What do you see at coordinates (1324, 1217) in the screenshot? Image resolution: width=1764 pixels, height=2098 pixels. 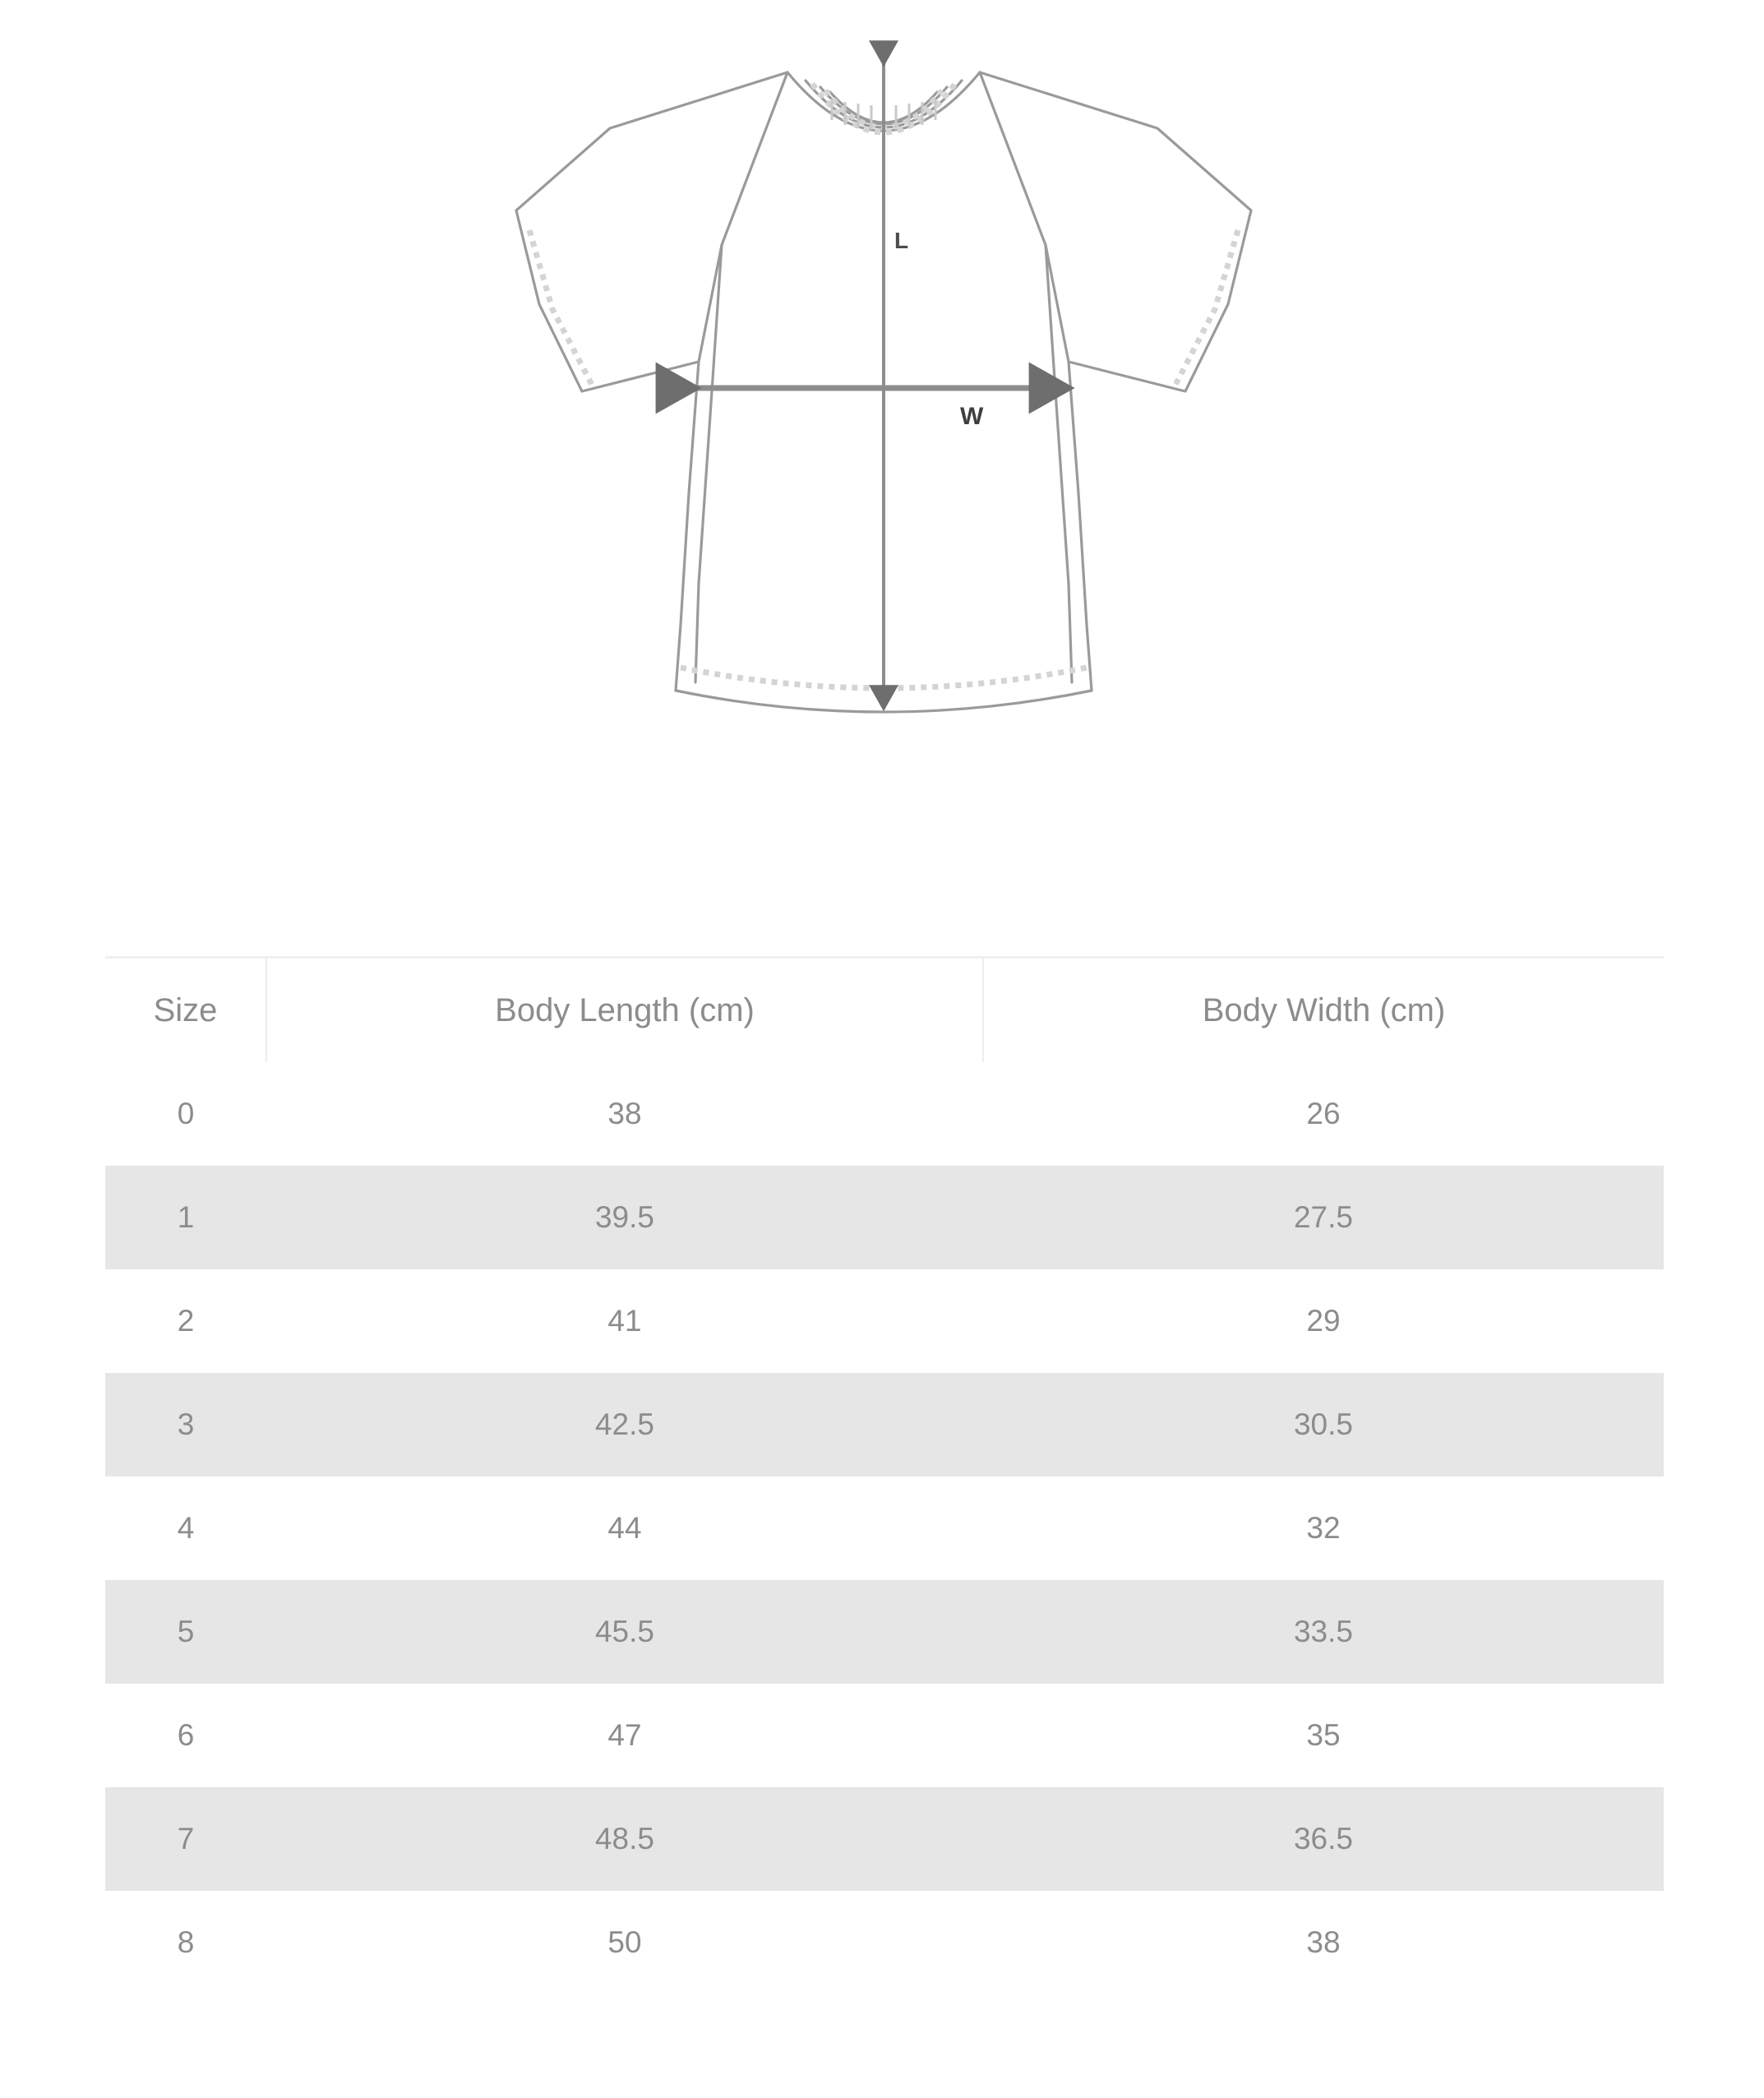 I see `cell-body-width: 27.5` at bounding box center [1324, 1217].